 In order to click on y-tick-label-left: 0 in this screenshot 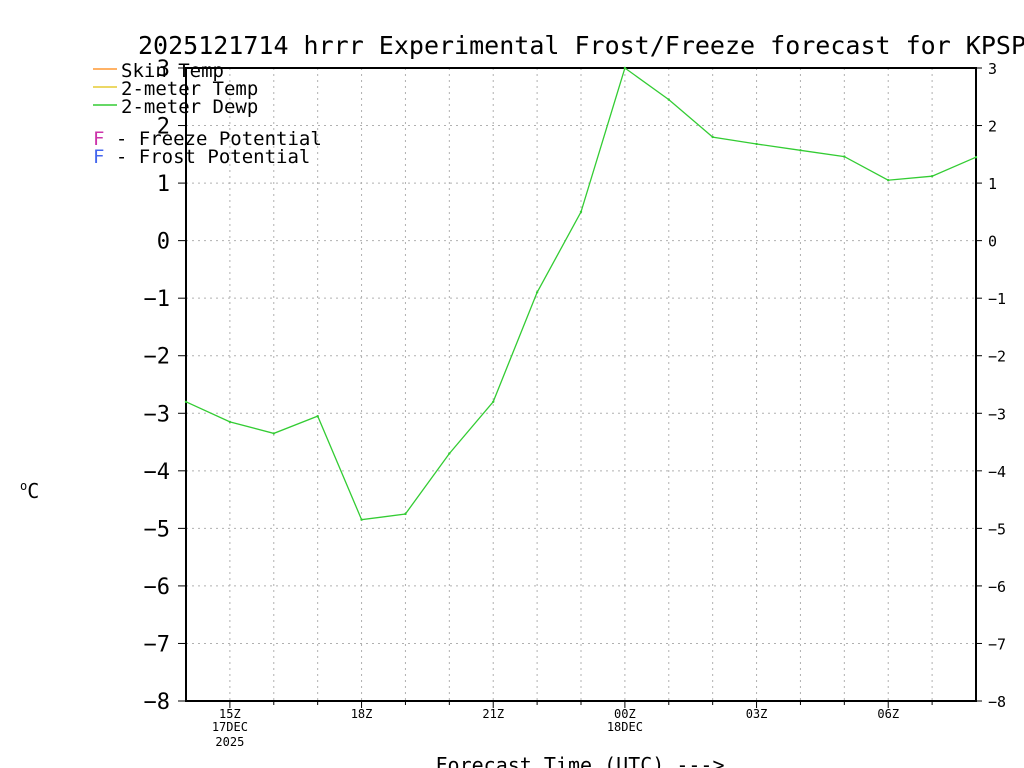, I will do `click(163, 242)`.